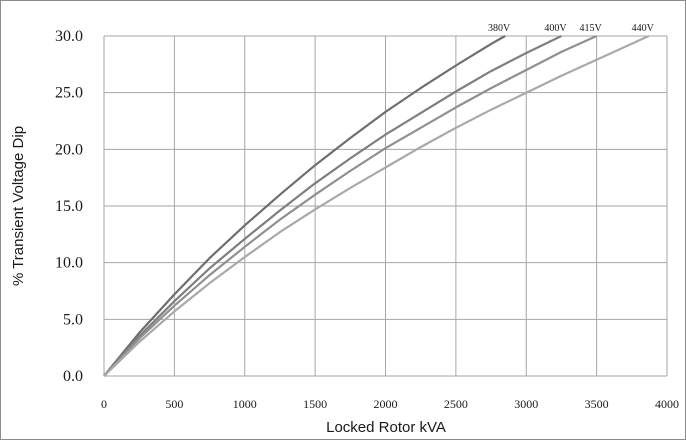  What do you see at coordinates (69, 36) in the screenshot?
I see `y-tick-label: 30.0` at bounding box center [69, 36].